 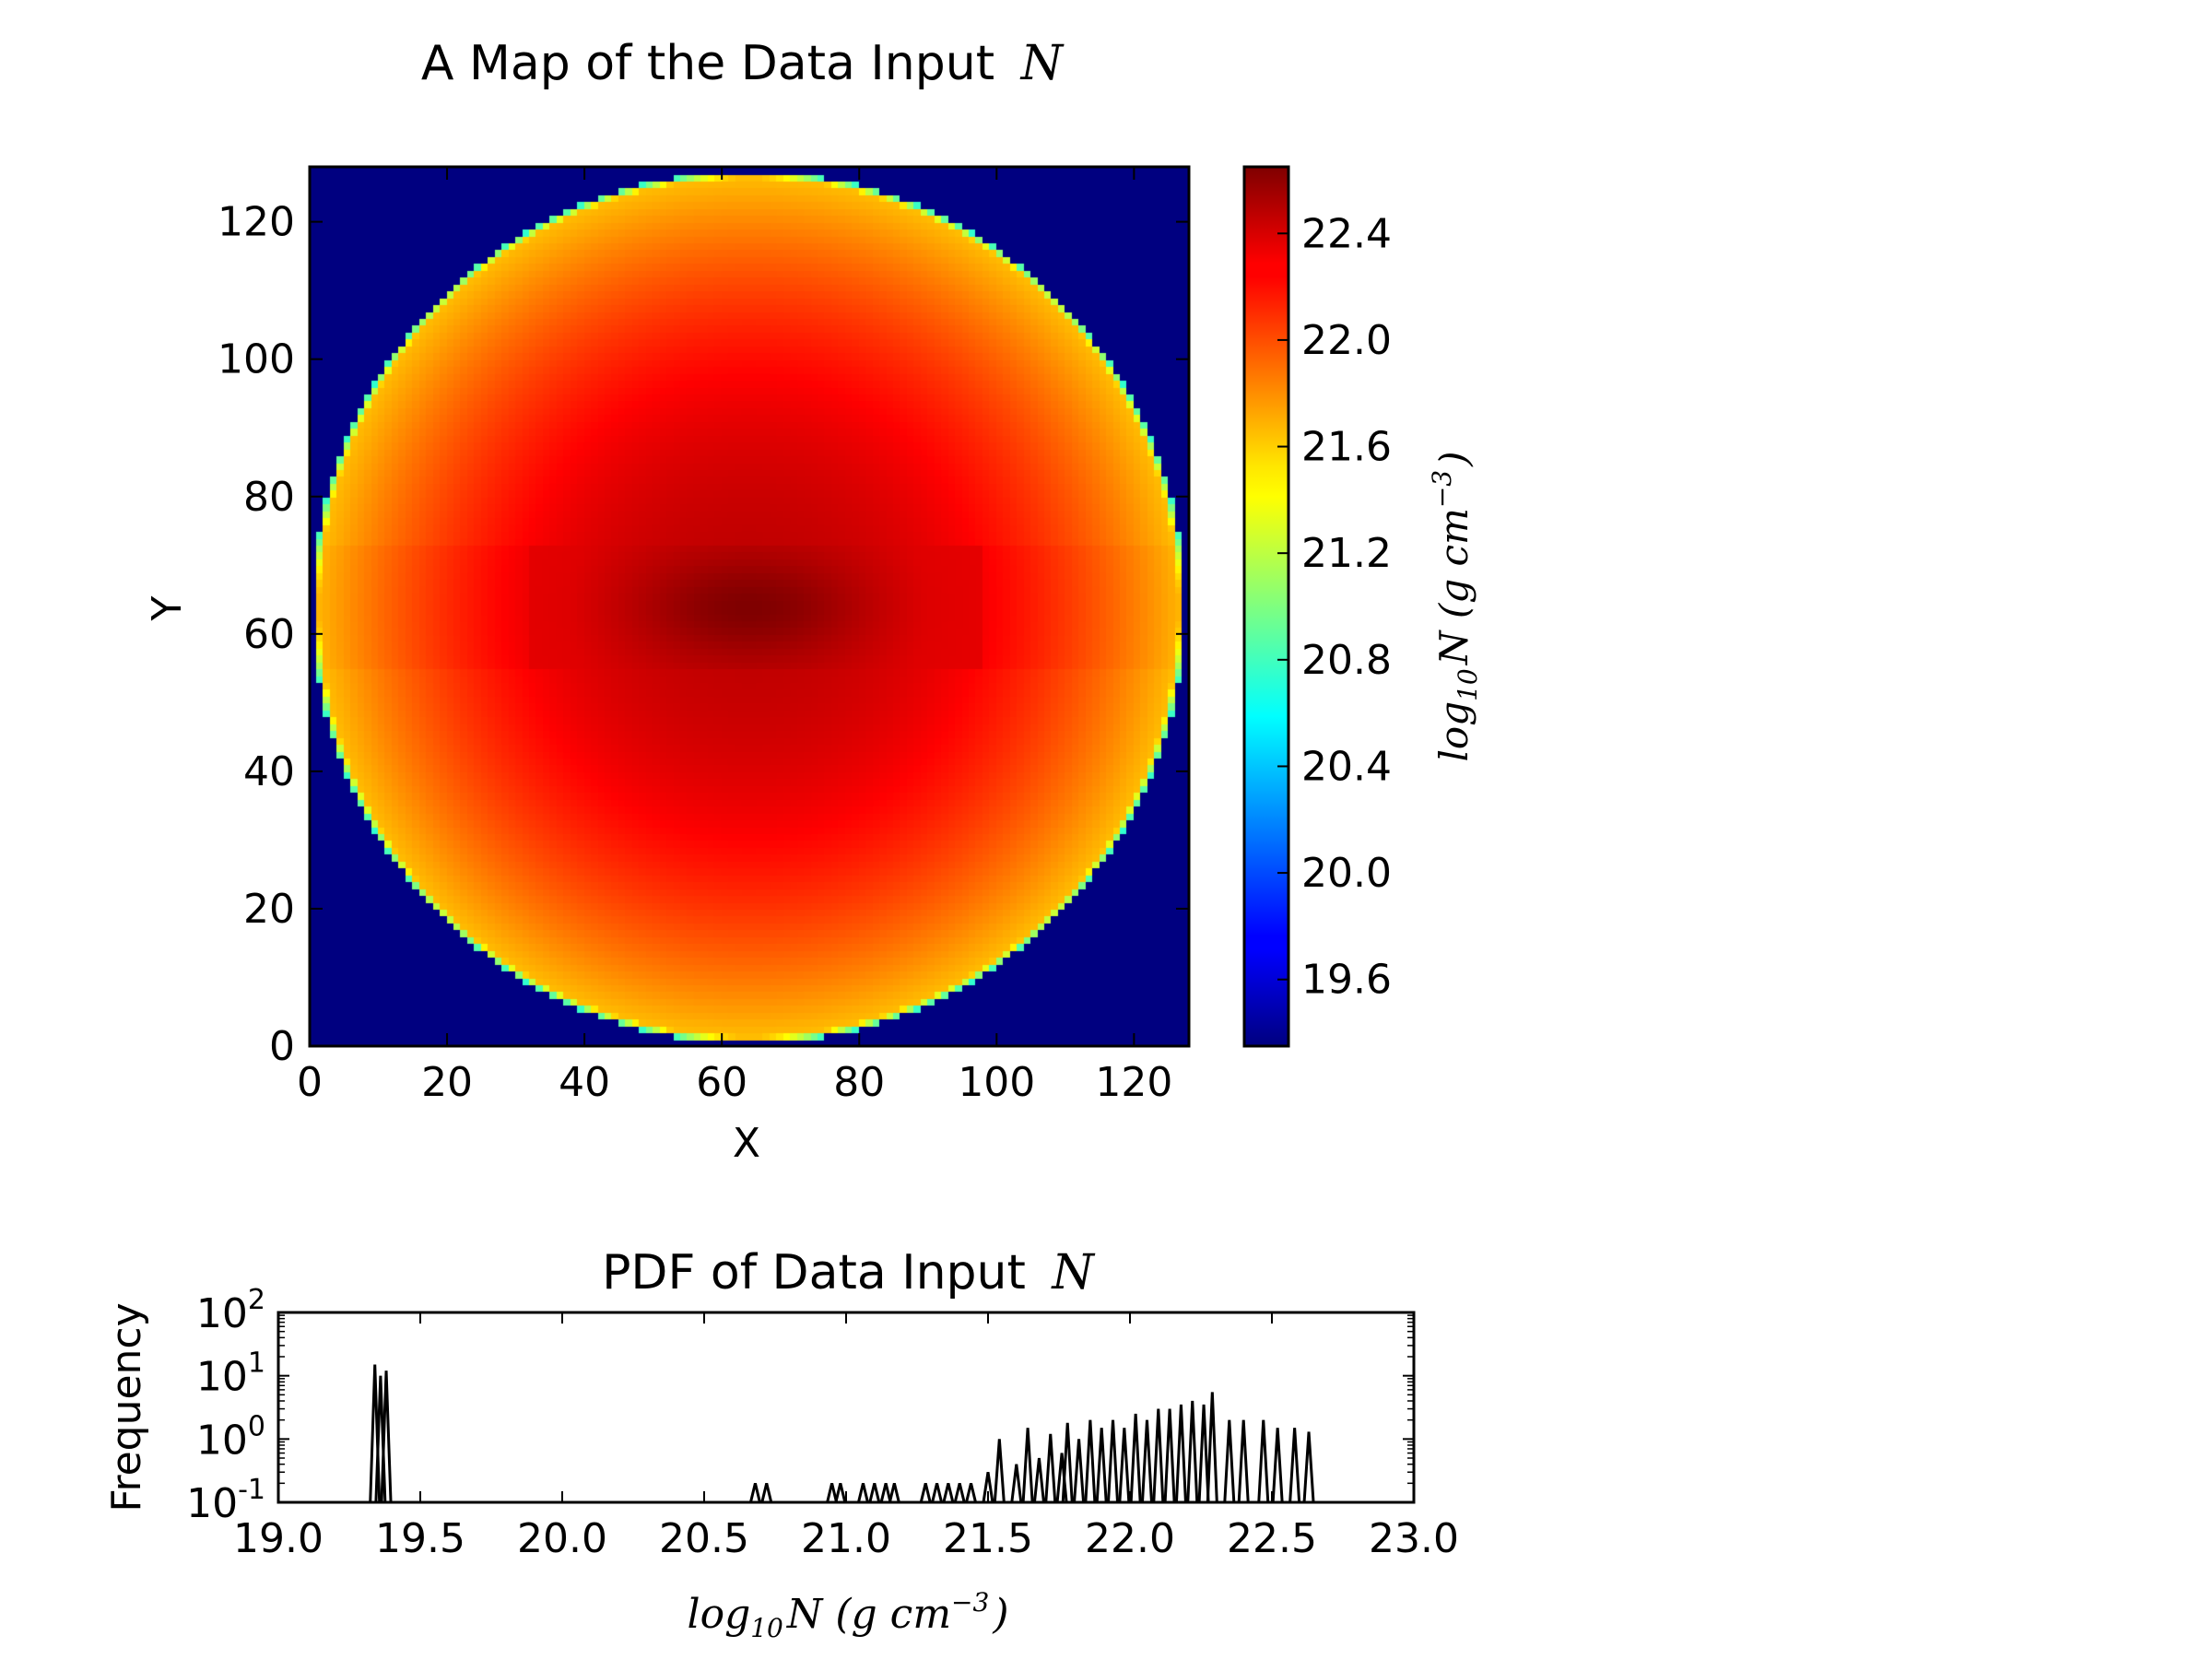 I want to click on heatmap-y-tick-label: 80, so click(x=269, y=497).